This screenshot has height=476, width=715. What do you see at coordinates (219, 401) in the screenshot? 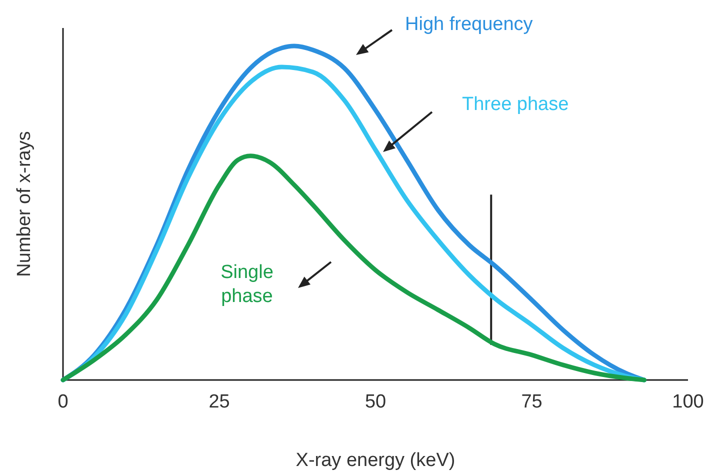
I see `x-tick-label: 25` at bounding box center [219, 401].